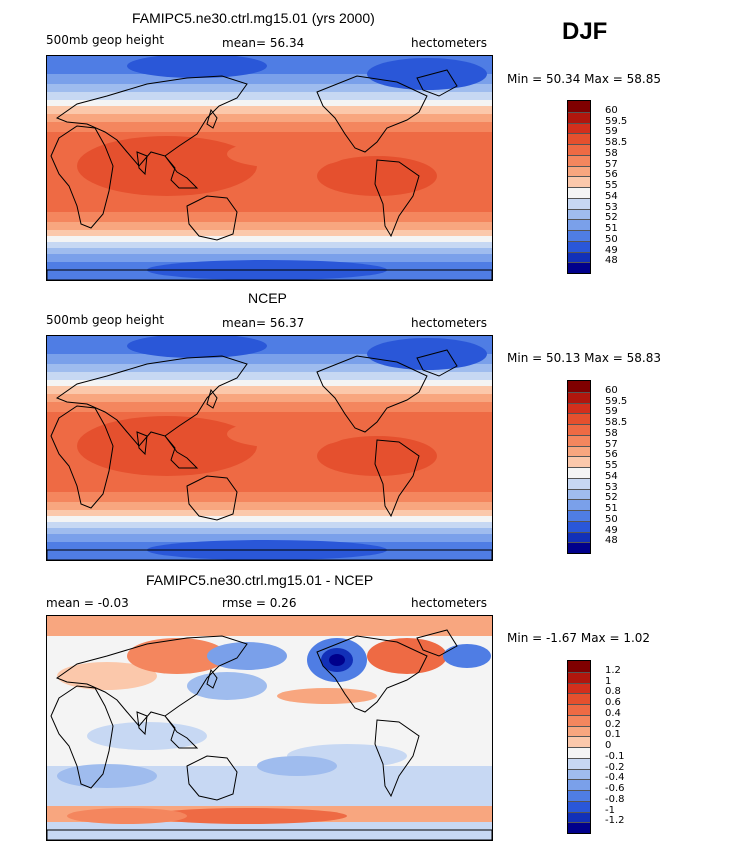 Image resolution: width=733 pixels, height=850 pixels. Describe the element at coordinates (263, 323) in the screenshot. I see `panel2-mean: mean= 56.37` at that location.